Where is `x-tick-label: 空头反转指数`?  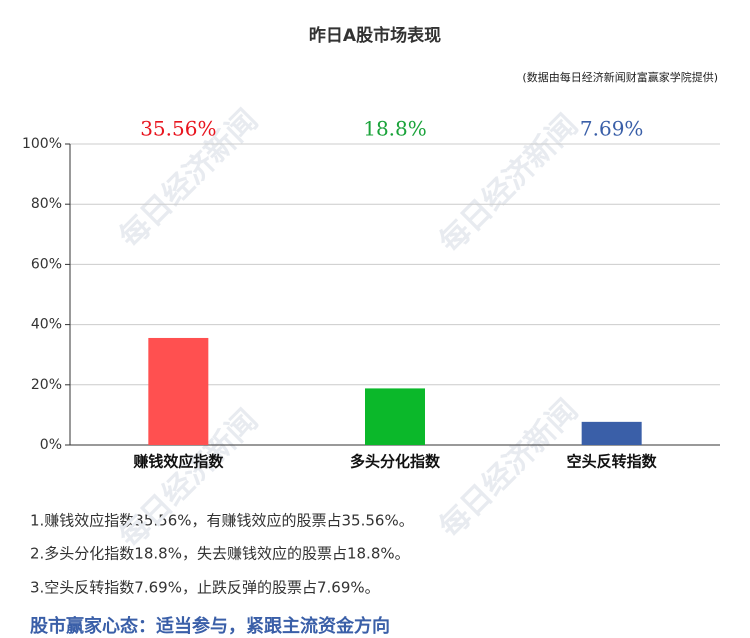
x-tick-label: 空头反转指数 is located at coordinates (612, 462).